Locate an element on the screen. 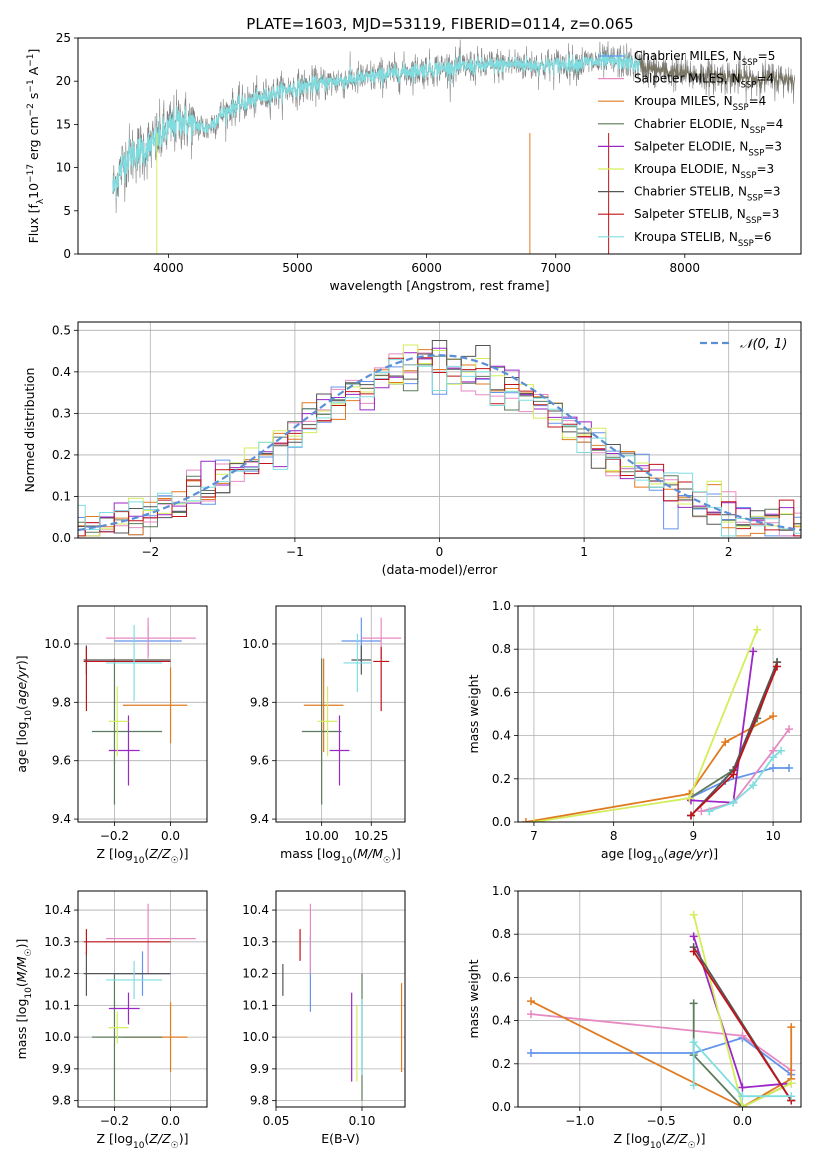 Image resolution: width=819 pixels, height=1170 pixels. y-tick-label: 9.8 is located at coordinates (259, 1101).